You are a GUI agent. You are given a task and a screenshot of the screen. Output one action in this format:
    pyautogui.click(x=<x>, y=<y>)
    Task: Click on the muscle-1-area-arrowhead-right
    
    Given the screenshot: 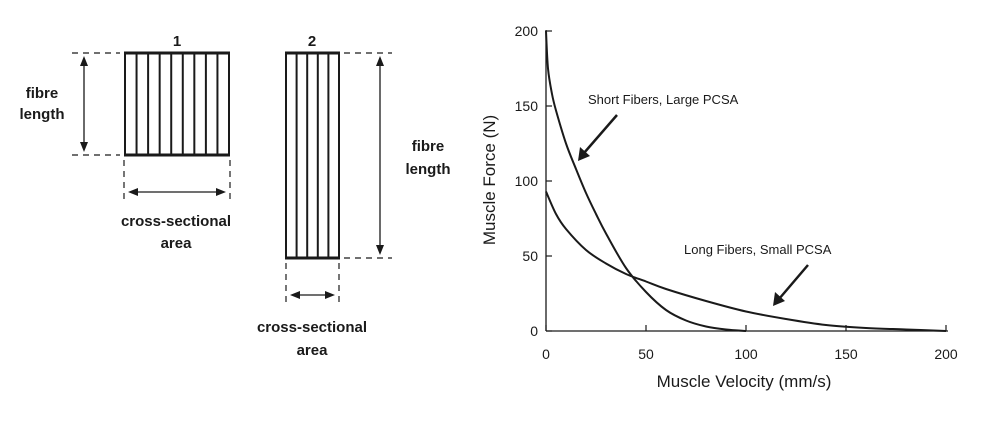 What is the action you would take?
    pyautogui.click(x=221, y=192)
    